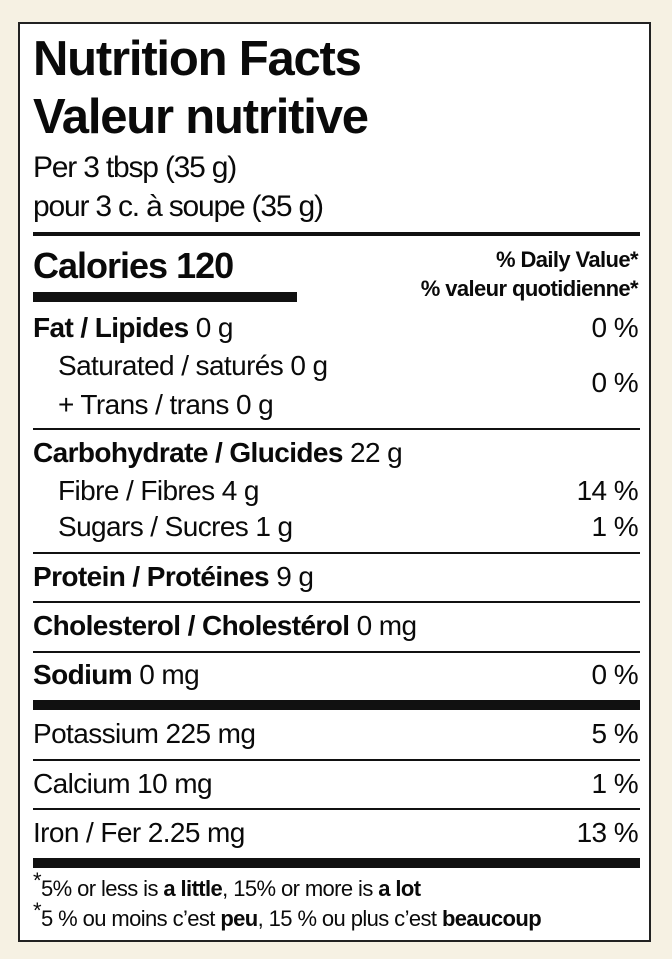 This screenshot has width=672, height=959. Describe the element at coordinates (615, 327) in the screenshot. I see `fat-dv: 0 %` at that location.